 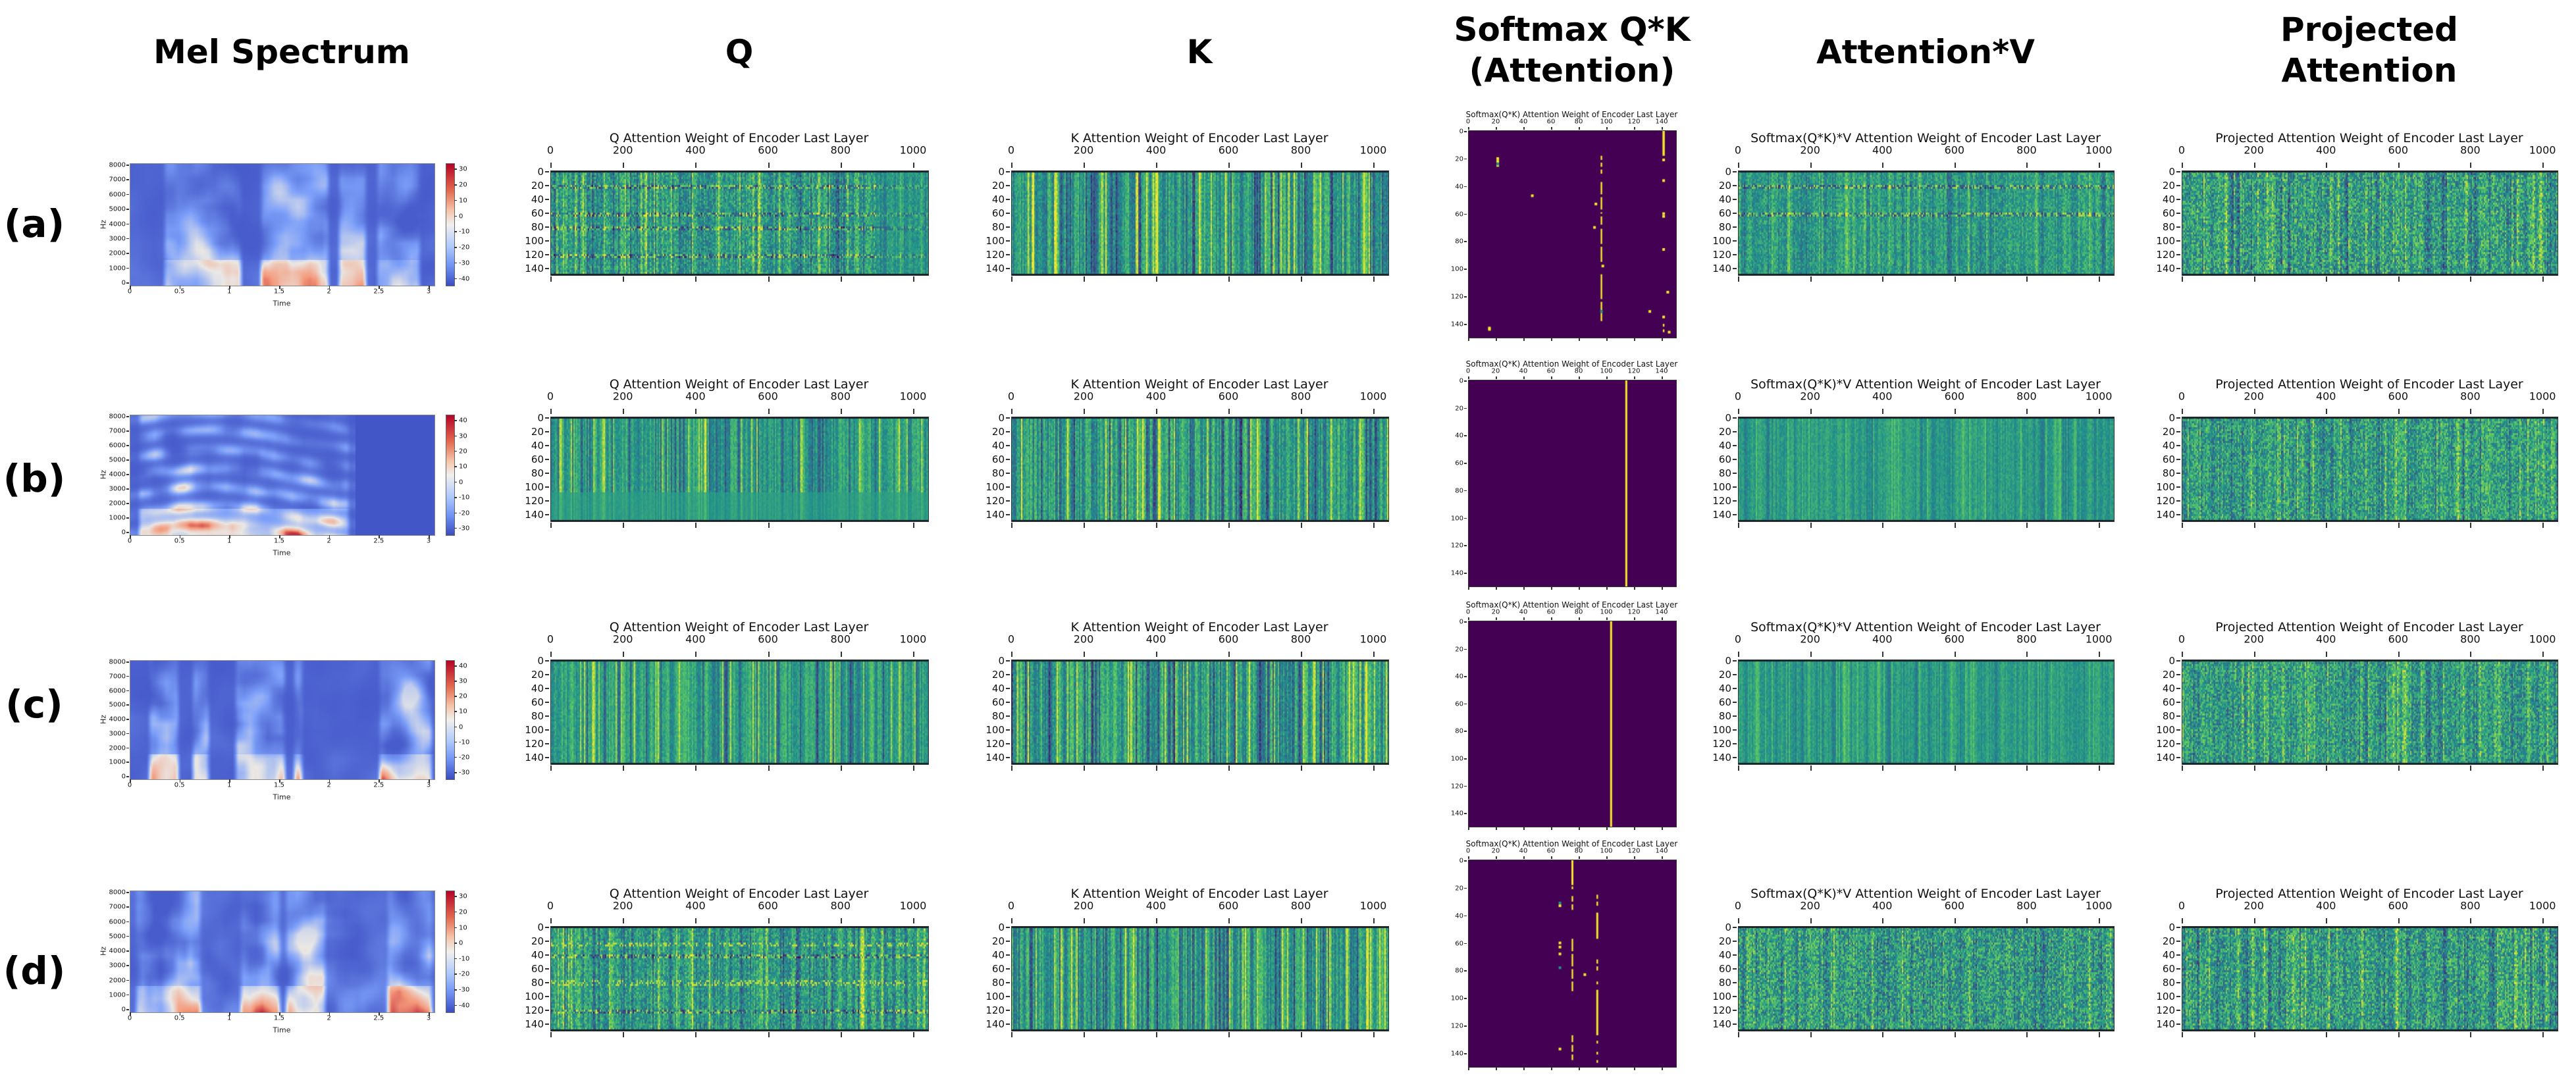 What do you see at coordinates (1551, 122) in the screenshot?
I see `x-tick-label: 60` at bounding box center [1551, 122].